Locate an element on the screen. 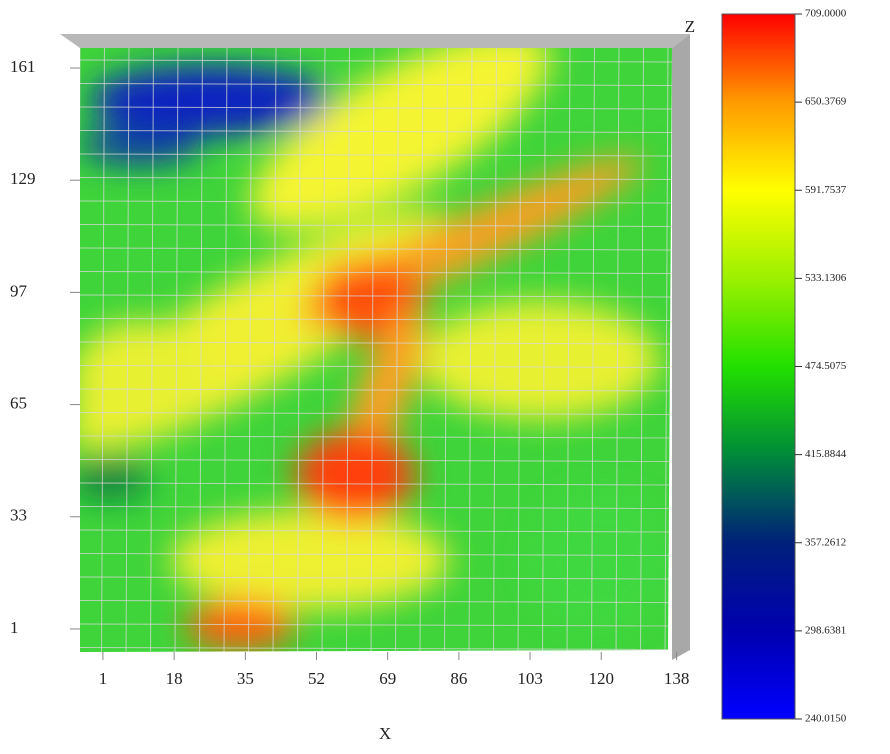  colorbar-tick-label: 709.0000 is located at coordinates (826, 14).